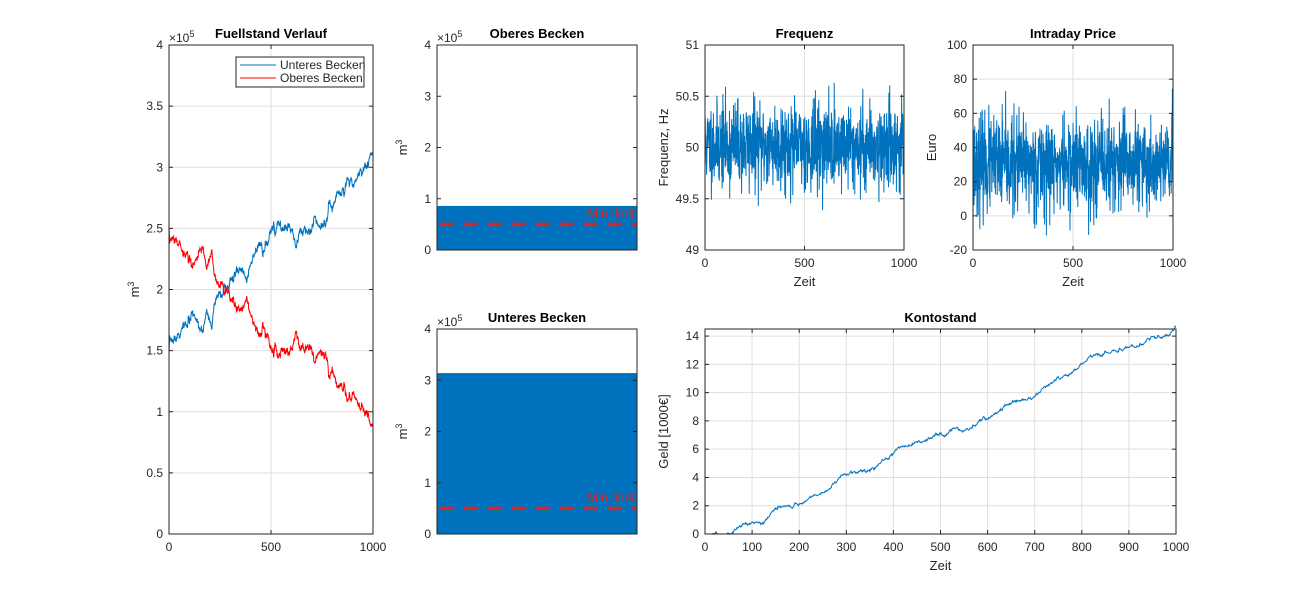 The image size is (1300, 600). Describe the element at coordinates (846, 547) in the screenshot. I see `x-tick-label: 300` at that location.